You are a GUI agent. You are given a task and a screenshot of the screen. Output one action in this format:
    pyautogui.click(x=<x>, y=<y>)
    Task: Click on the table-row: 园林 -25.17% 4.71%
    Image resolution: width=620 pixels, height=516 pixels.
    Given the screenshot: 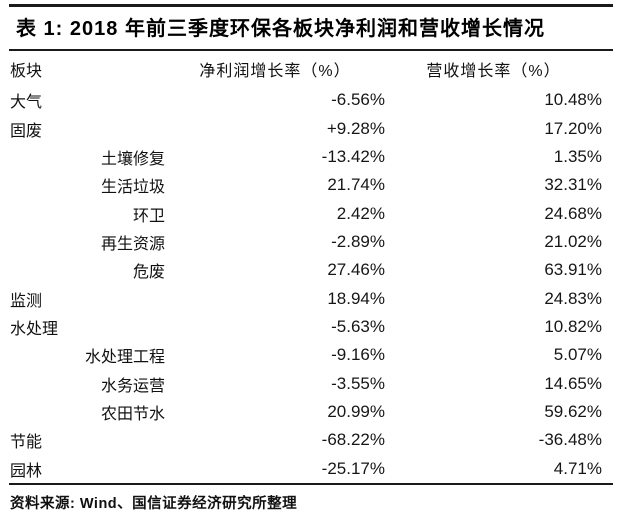 What is the action you would take?
    pyautogui.click(x=310, y=469)
    